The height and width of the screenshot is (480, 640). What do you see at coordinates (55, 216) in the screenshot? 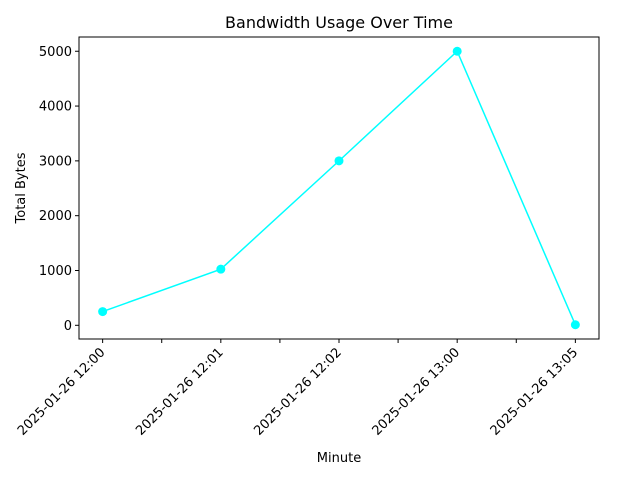
I see `y-tick-label: 2000` at bounding box center [55, 216].